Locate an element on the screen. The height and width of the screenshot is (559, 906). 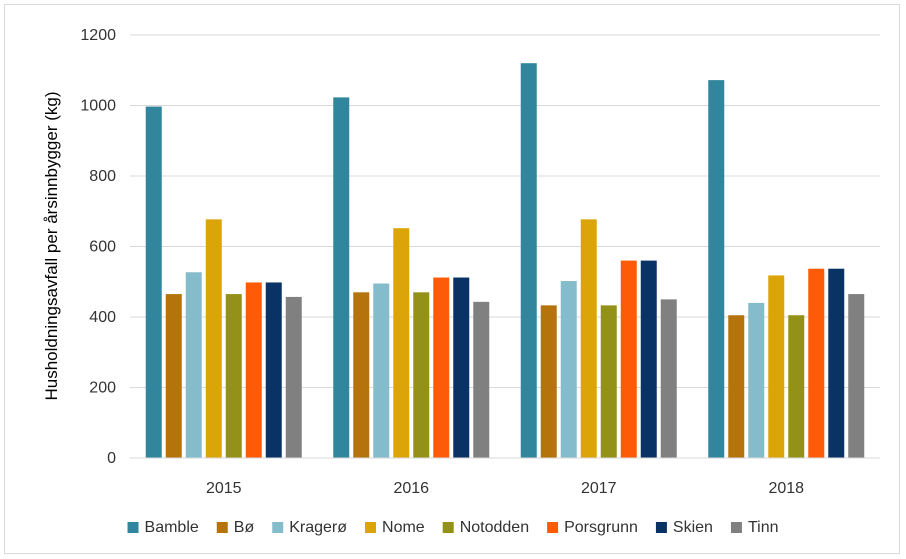
bar-porsgrunn-2017 is located at coordinates (629, 359).